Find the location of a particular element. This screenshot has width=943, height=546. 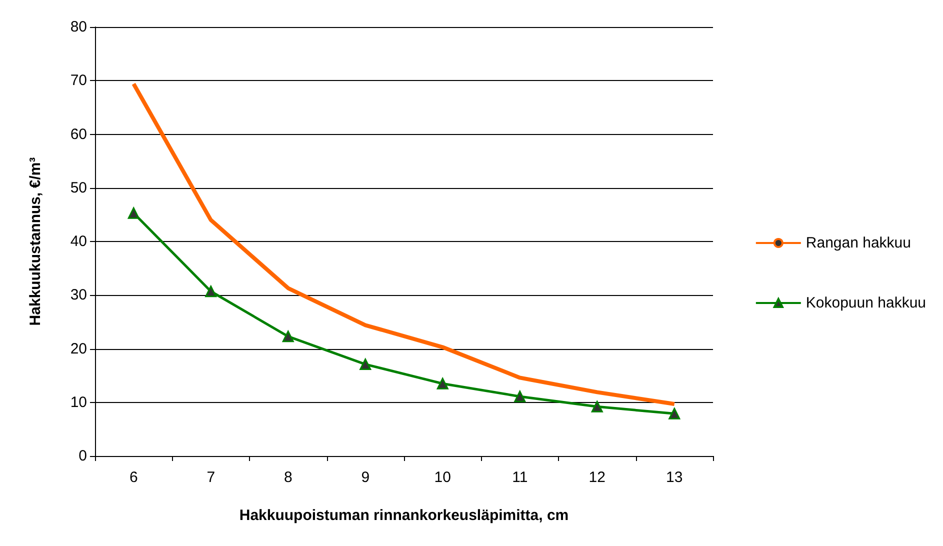

legend-label: Rangan hakkuu is located at coordinates (858, 243).